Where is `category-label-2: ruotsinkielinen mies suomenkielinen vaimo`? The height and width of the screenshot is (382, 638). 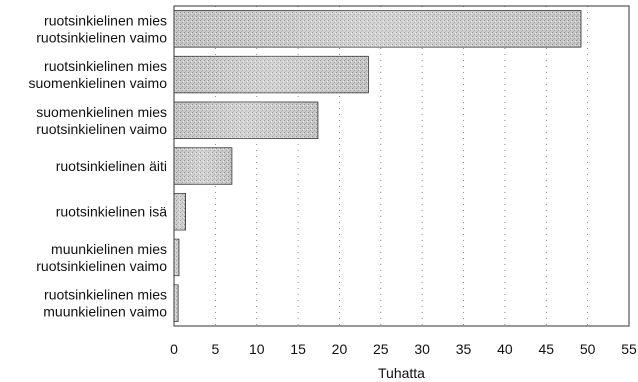 category-label-2: ruotsinkielinen mies suomenkielinen vaimo is located at coordinates (97, 74).